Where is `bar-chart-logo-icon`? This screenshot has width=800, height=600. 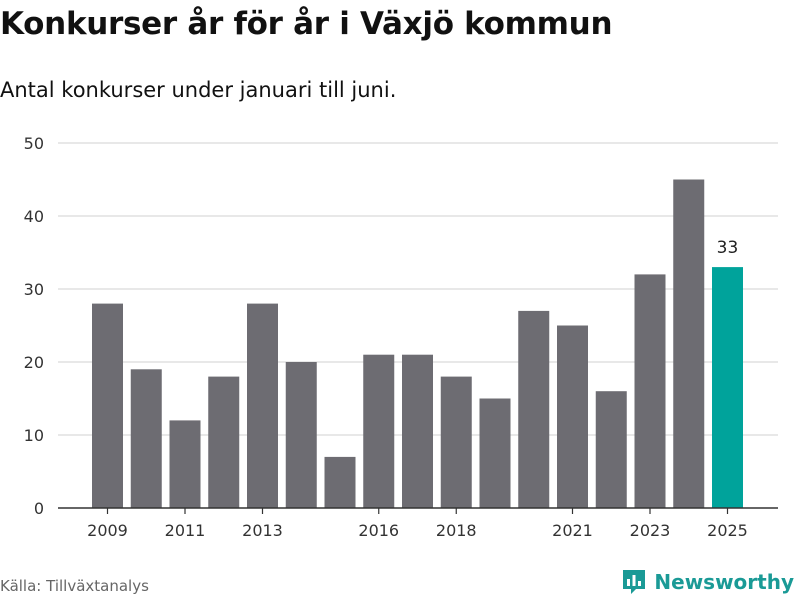 bar-chart-logo-icon is located at coordinates (634, 582).